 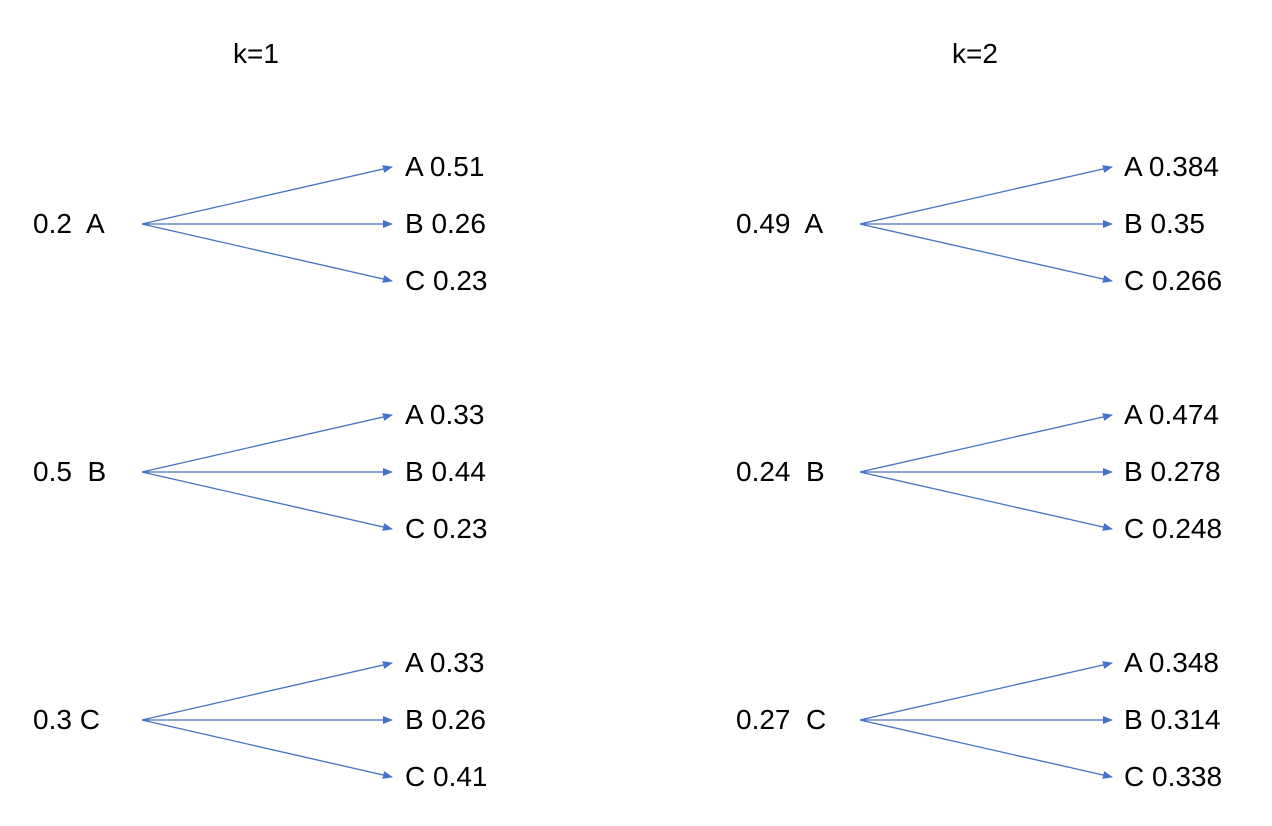 I want to click on target-label: B 0.278, so click(x=1172, y=471).